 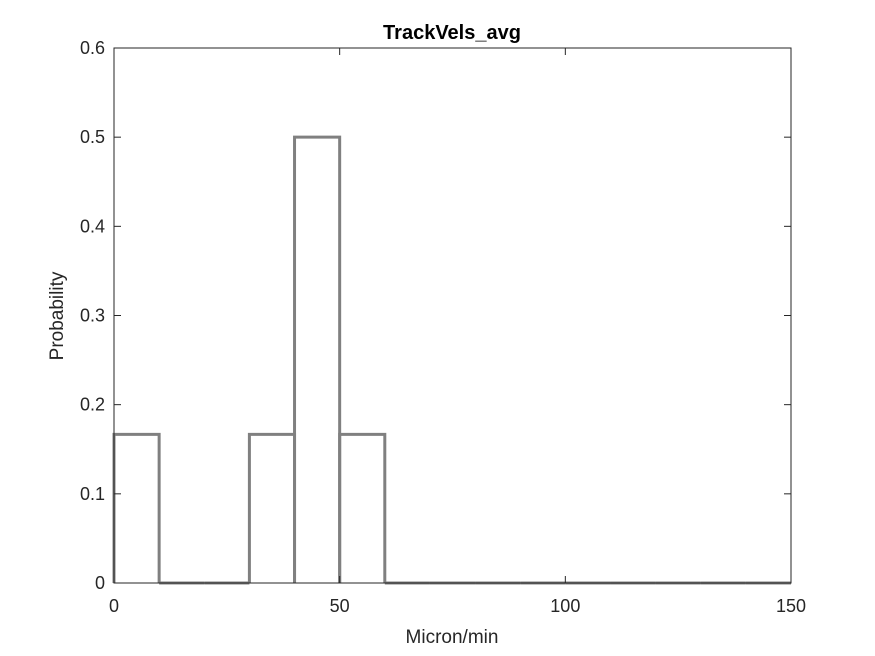 What do you see at coordinates (92, 494) in the screenshot?
I see `y-tick-label: 0.1` at bounding box center [92, 494].